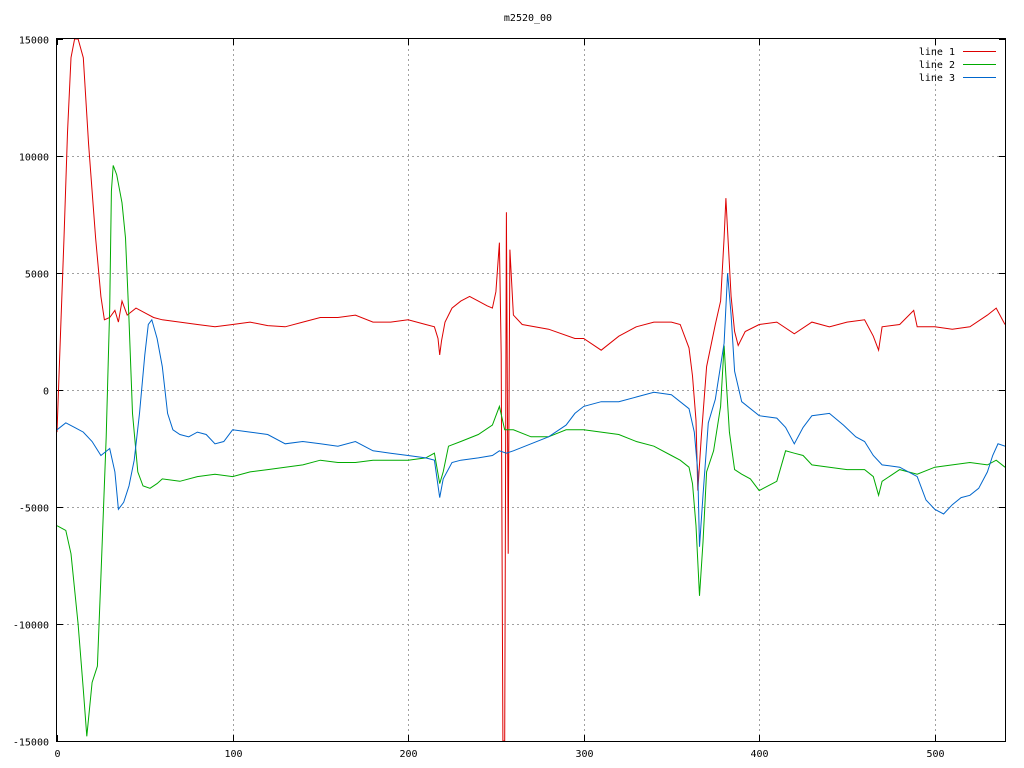 The image size is (1024, 768). What do you see at coordinates (46, 392) in the screenshot?
I see `y-tick-label: 0` at bounding box center [46, 392].